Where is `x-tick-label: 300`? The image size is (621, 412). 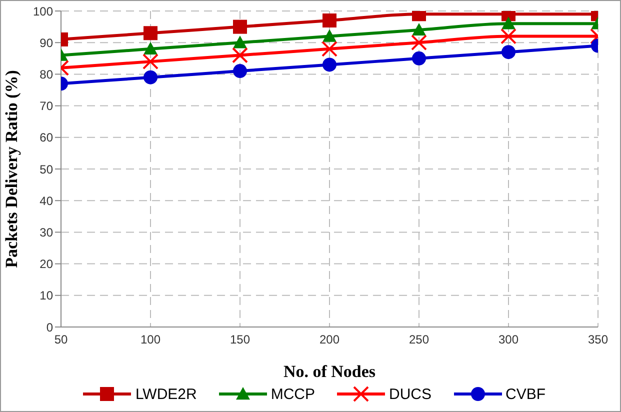
x-tick-label: 300 is located at coordinates (508, 339).